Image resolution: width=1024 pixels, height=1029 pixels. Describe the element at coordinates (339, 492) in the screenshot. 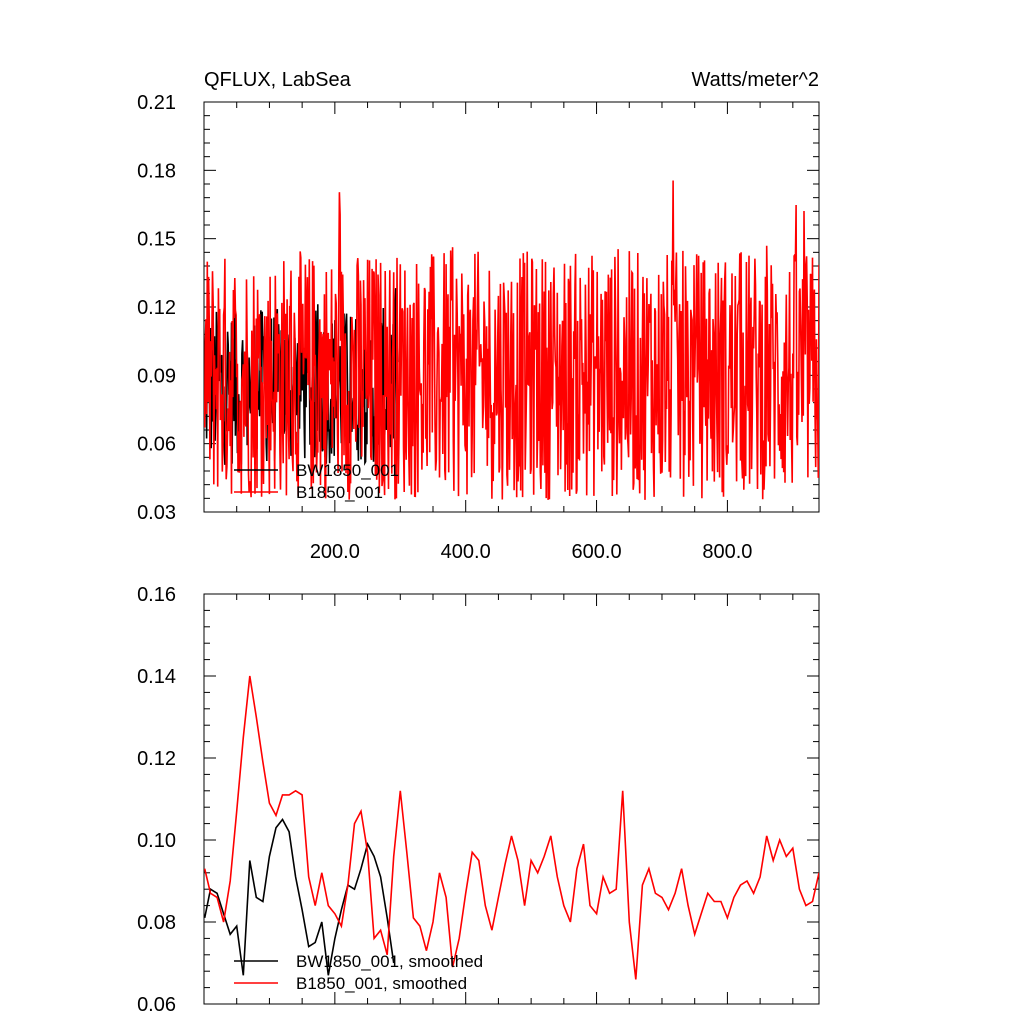

I see `legend-label-b1850: B1850_001` at that location.